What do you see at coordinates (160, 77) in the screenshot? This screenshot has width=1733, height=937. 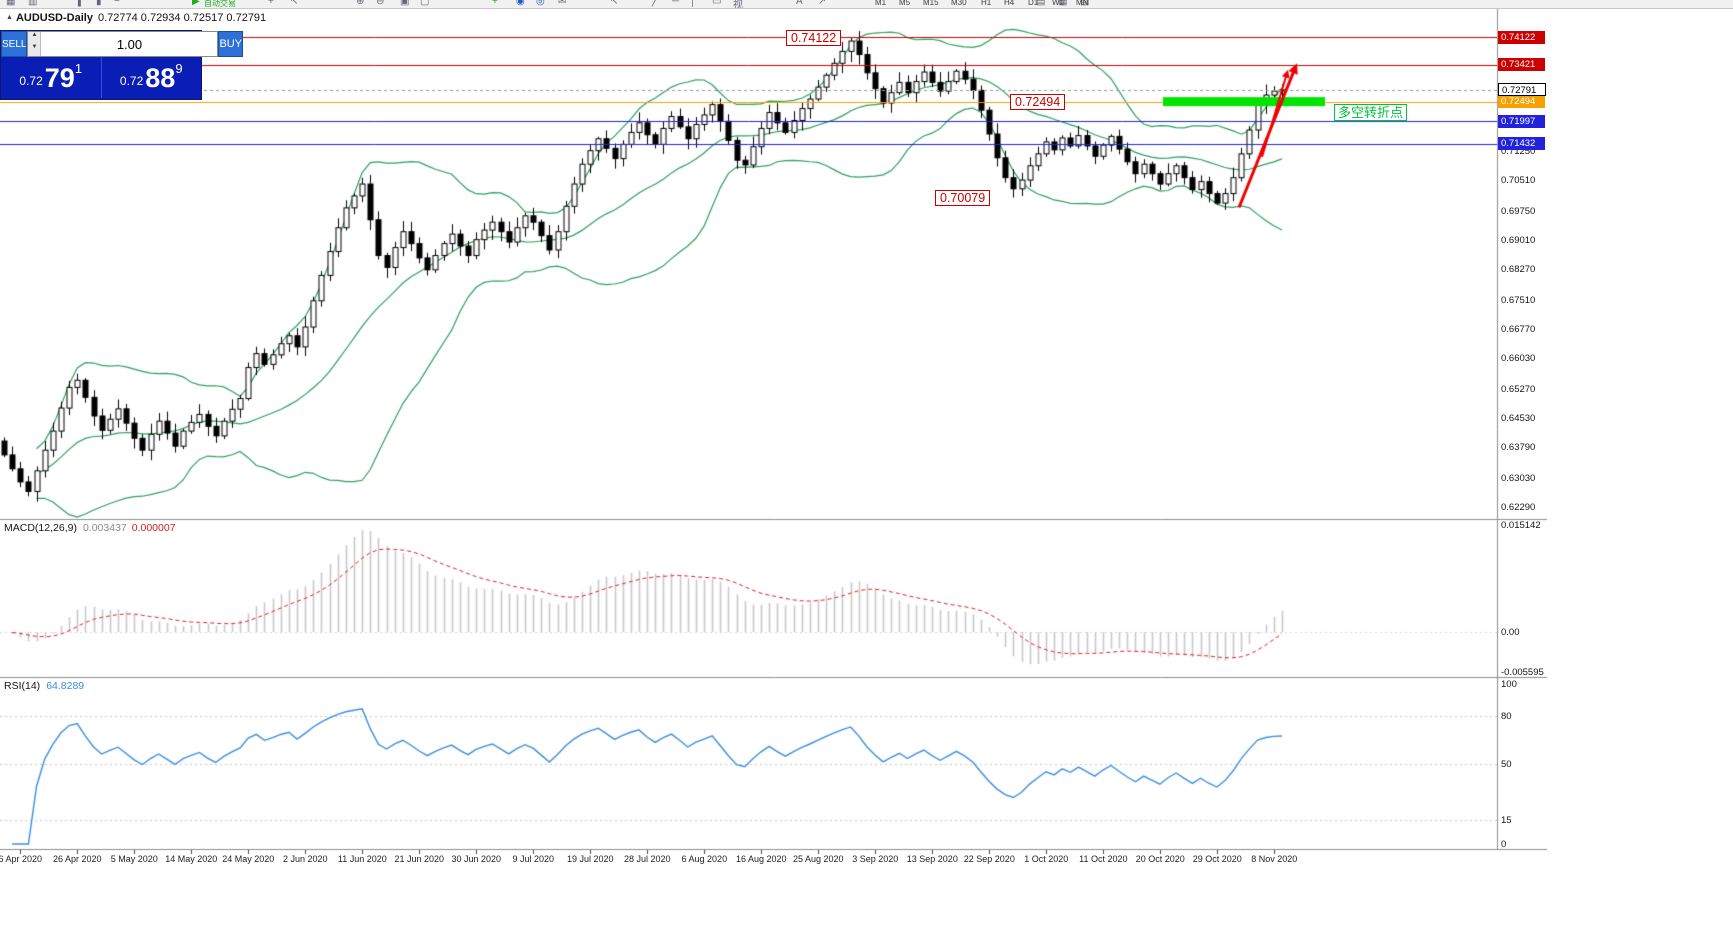 I see `buy-pips: 88` at bounding box center [160, 77].